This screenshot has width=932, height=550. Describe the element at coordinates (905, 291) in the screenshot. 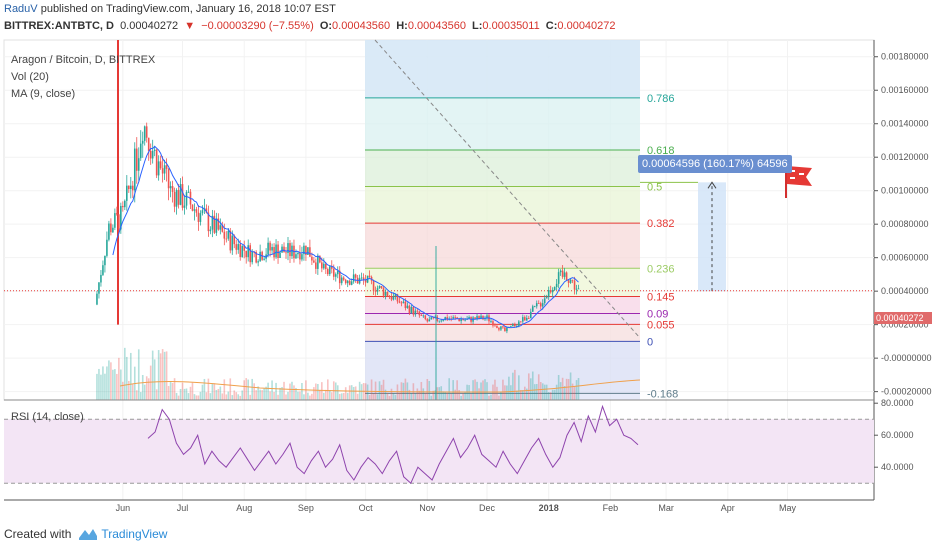

I see `y-tick-label: 0.00040000` at that location.